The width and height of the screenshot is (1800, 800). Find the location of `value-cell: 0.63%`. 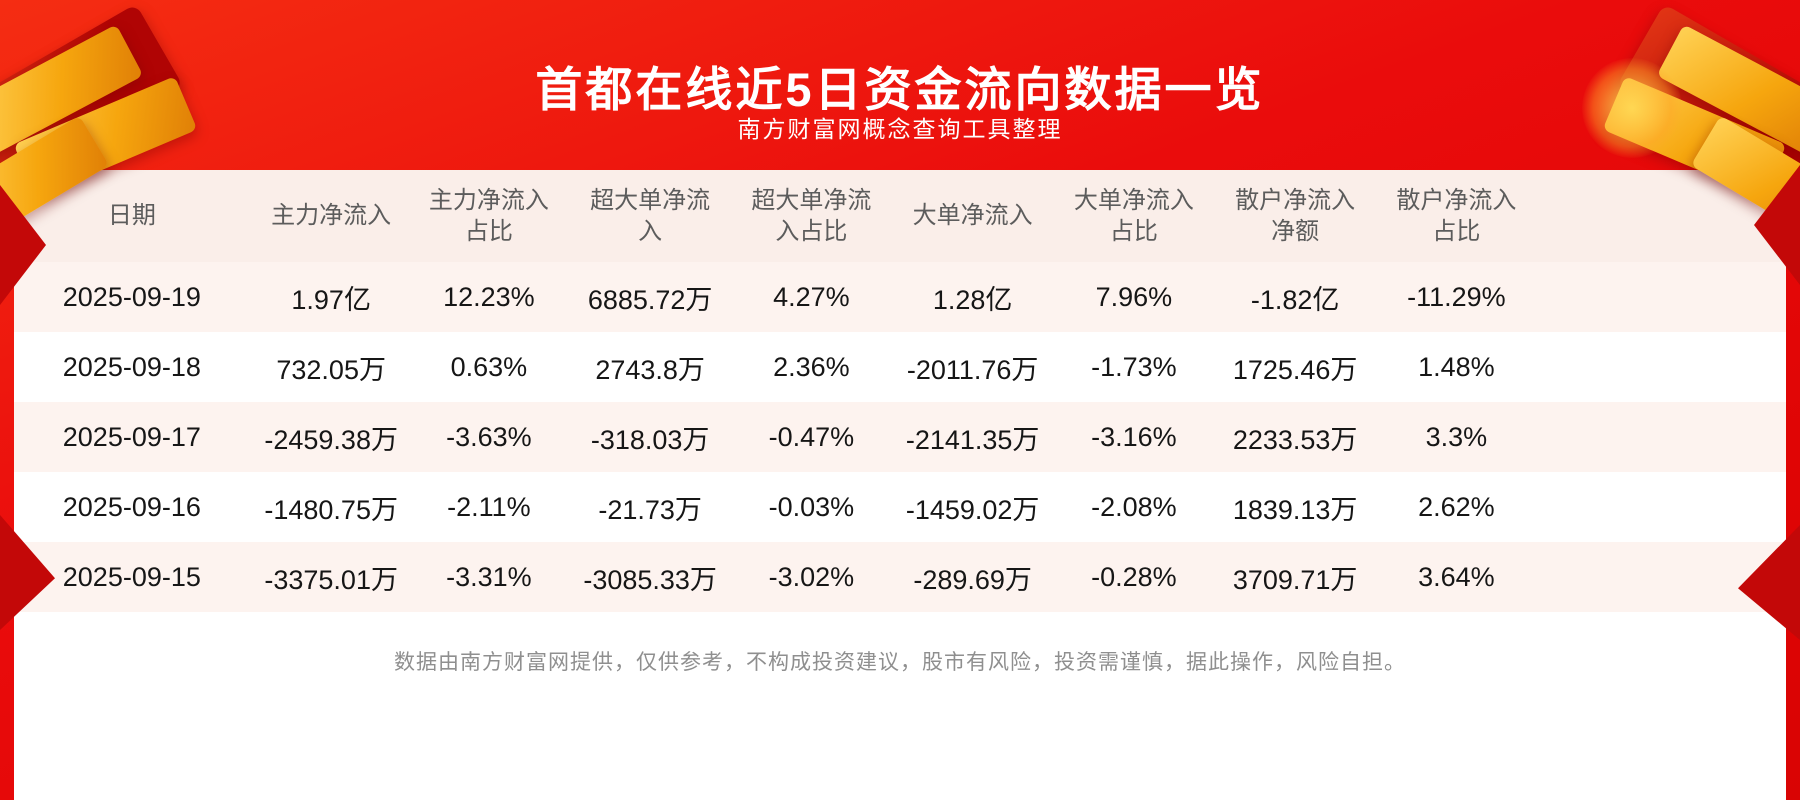

value-cell: 0.63% is located at coordinates (489, 366).